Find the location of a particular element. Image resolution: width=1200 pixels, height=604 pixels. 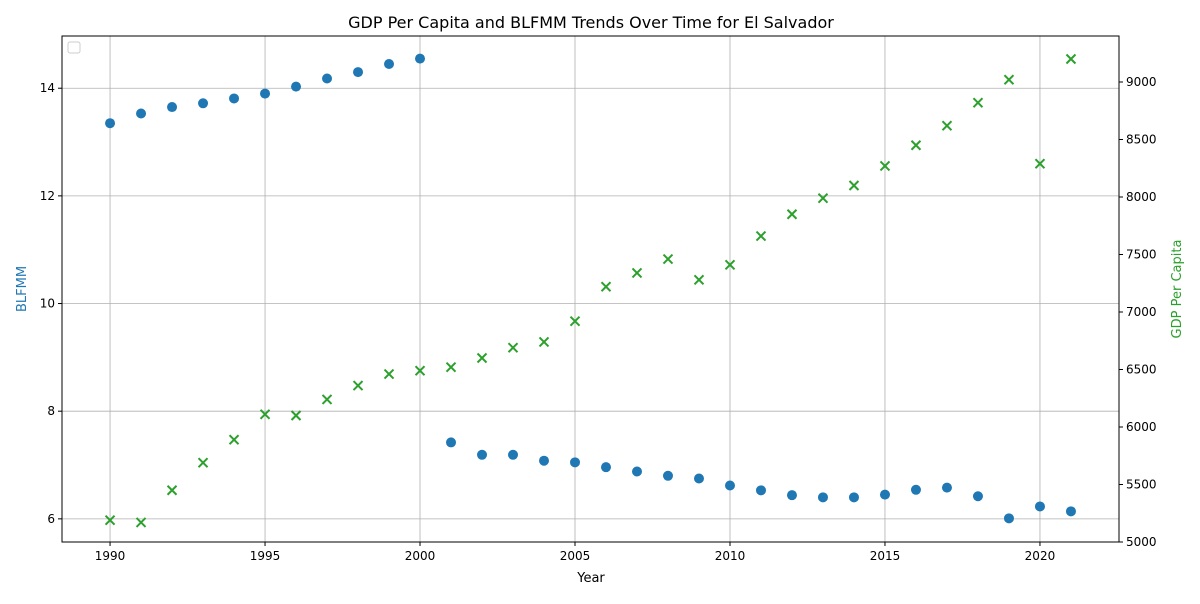

right-tick-label: 5500 is located at coordinates (1141, 485).